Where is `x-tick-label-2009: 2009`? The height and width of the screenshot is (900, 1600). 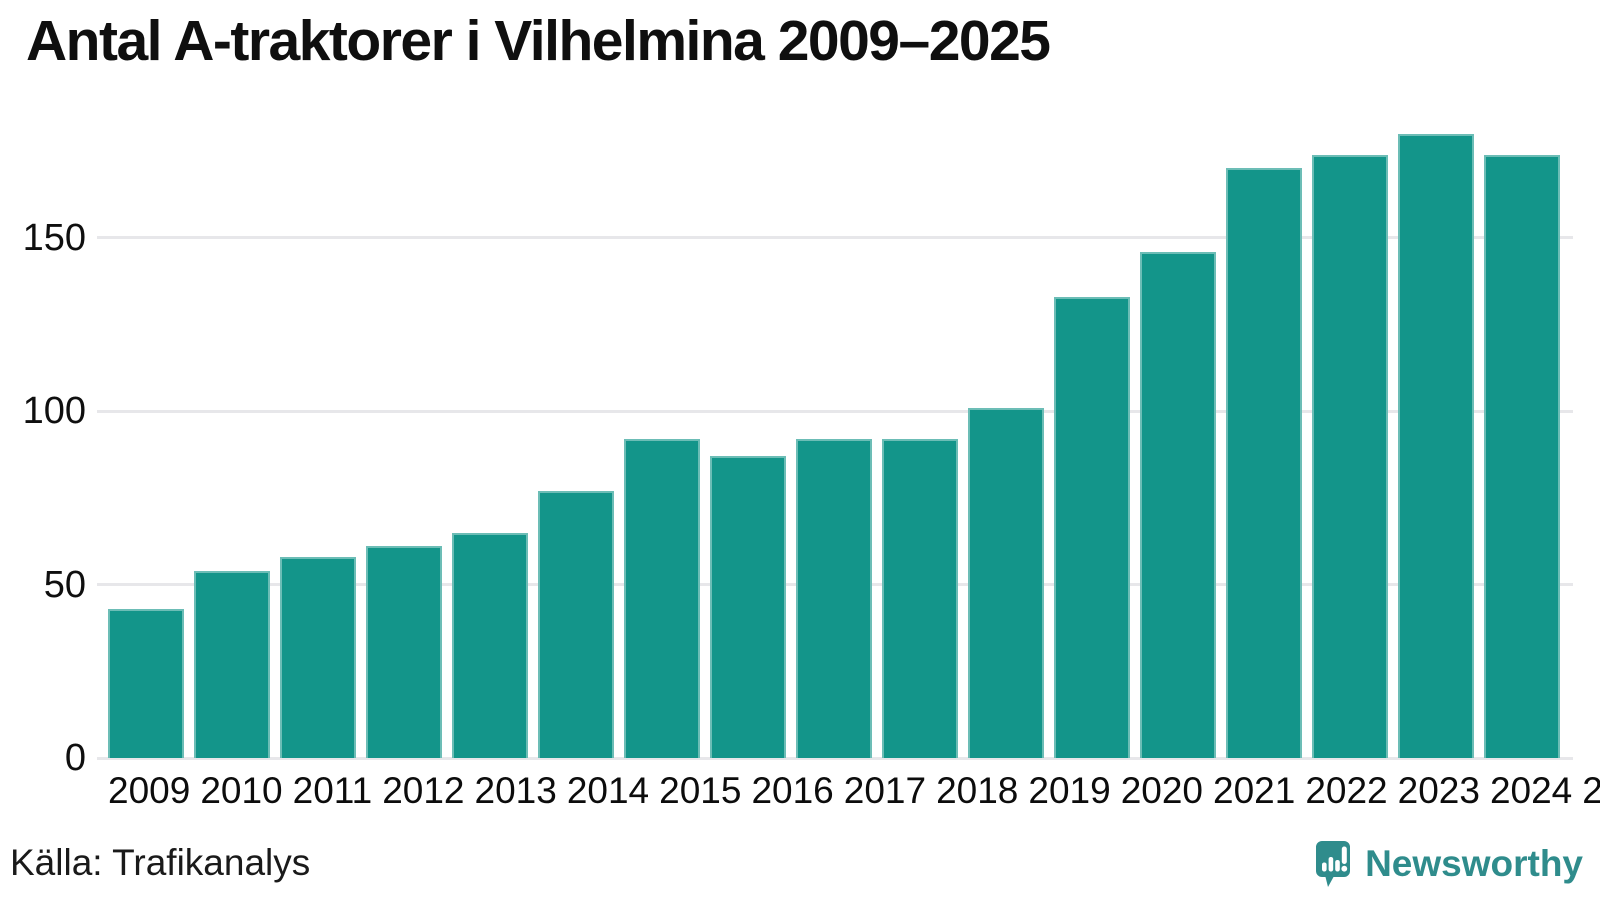
x-tick-label-2009: 2009 is located at coordinates (149, 790).